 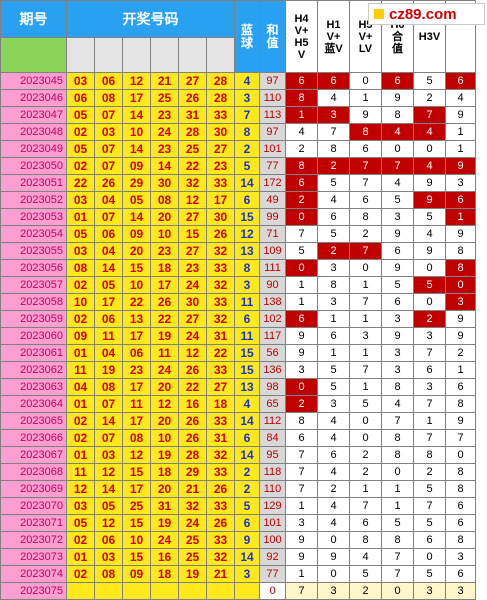 I want to click on period-cell: 2023051, so click(x=34, y=183).